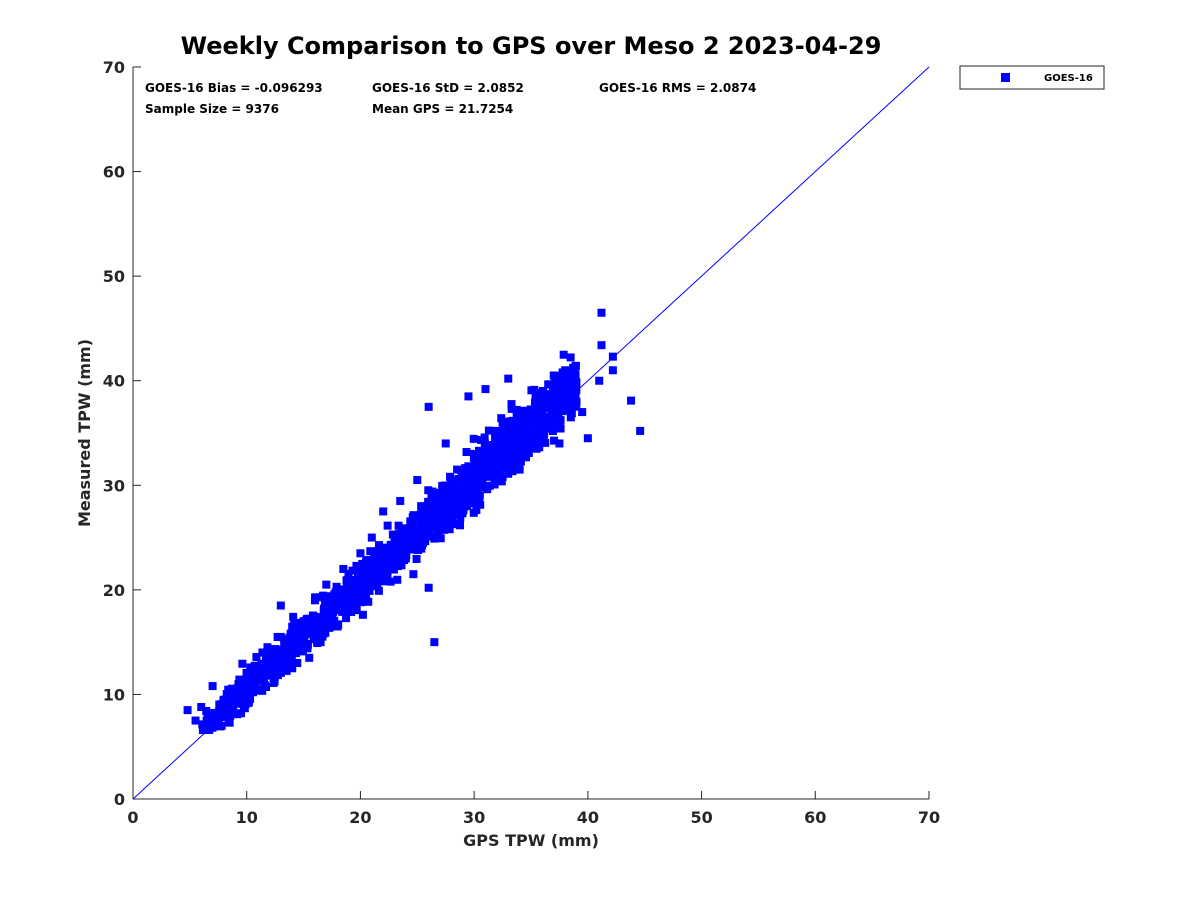 This screenshot has width=1200, height=900. I want to click on legend: GOES-16, so click(1032, 77).